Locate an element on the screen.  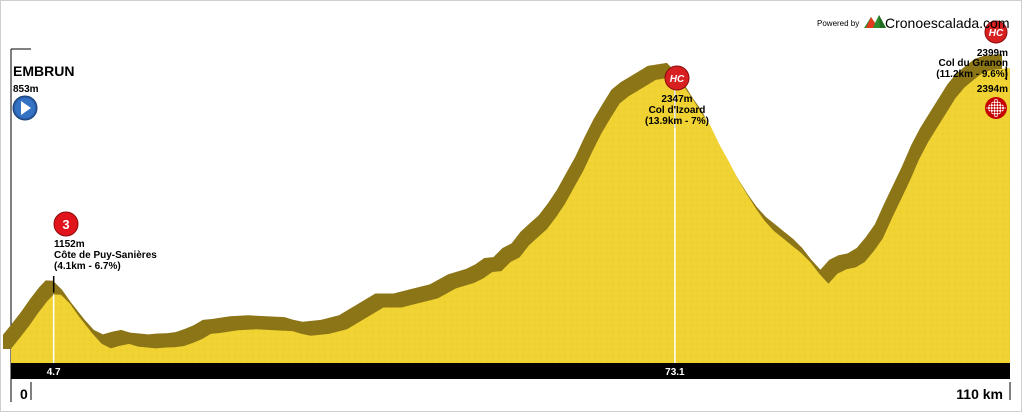
checkered-flag-icon is located at coordinates (996, 108).